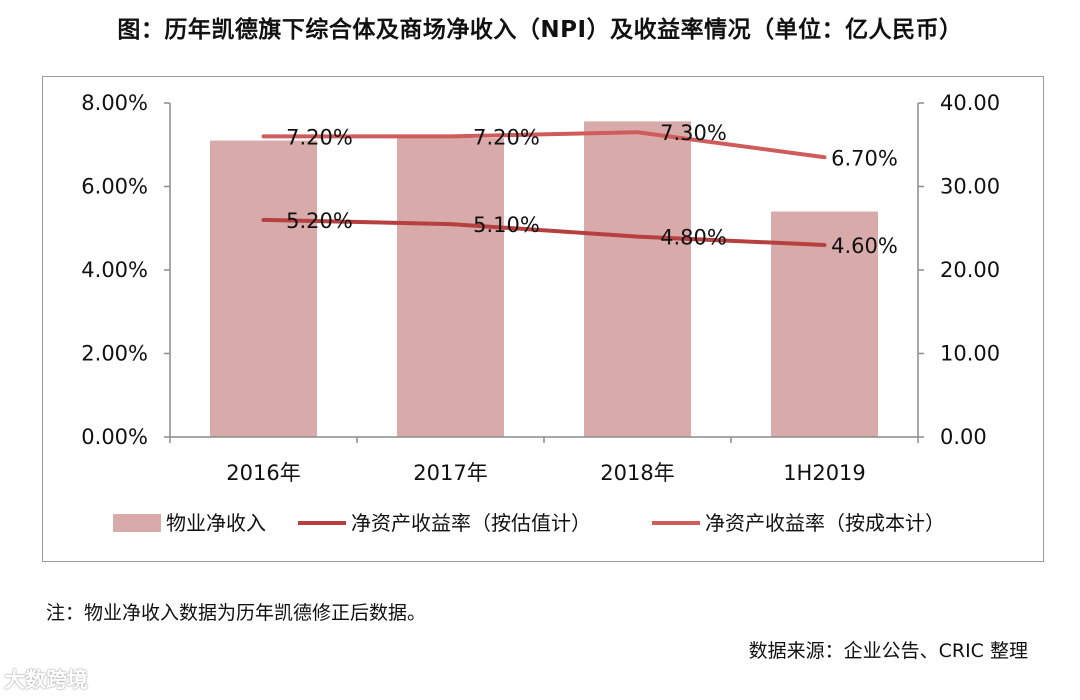 The image size is (1080, 700). I want to click on data-label-series-1: 7.30%, so click(693, 133).